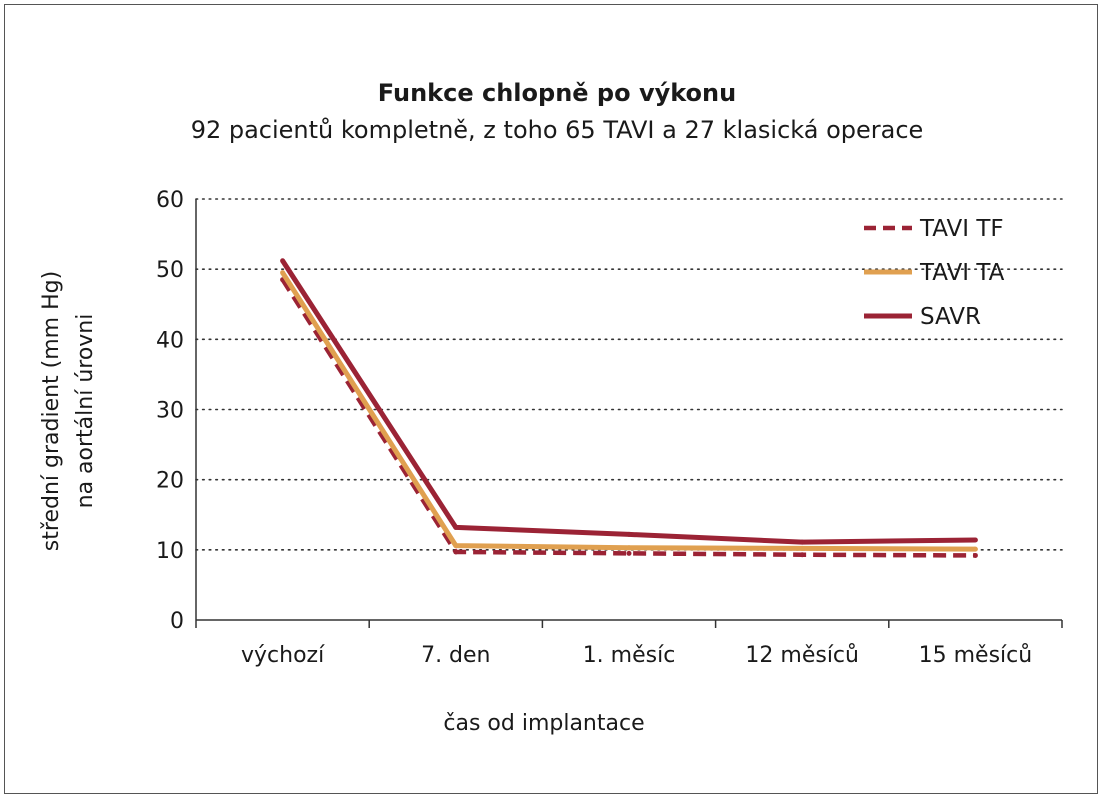 This screenshot has height=800, width=1104. Describe the element at coordinates (170, 551) in the screenshot. I see `y-tick-label: 10` at that location.